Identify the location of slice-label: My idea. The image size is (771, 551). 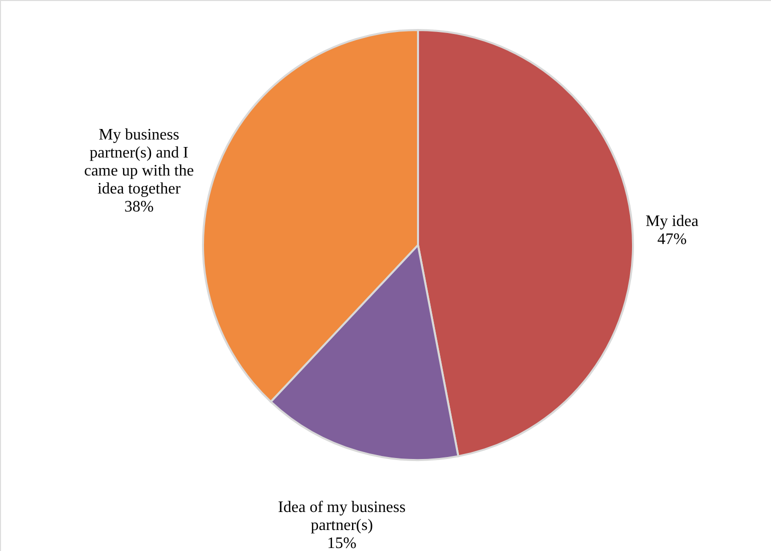
(672, 221).